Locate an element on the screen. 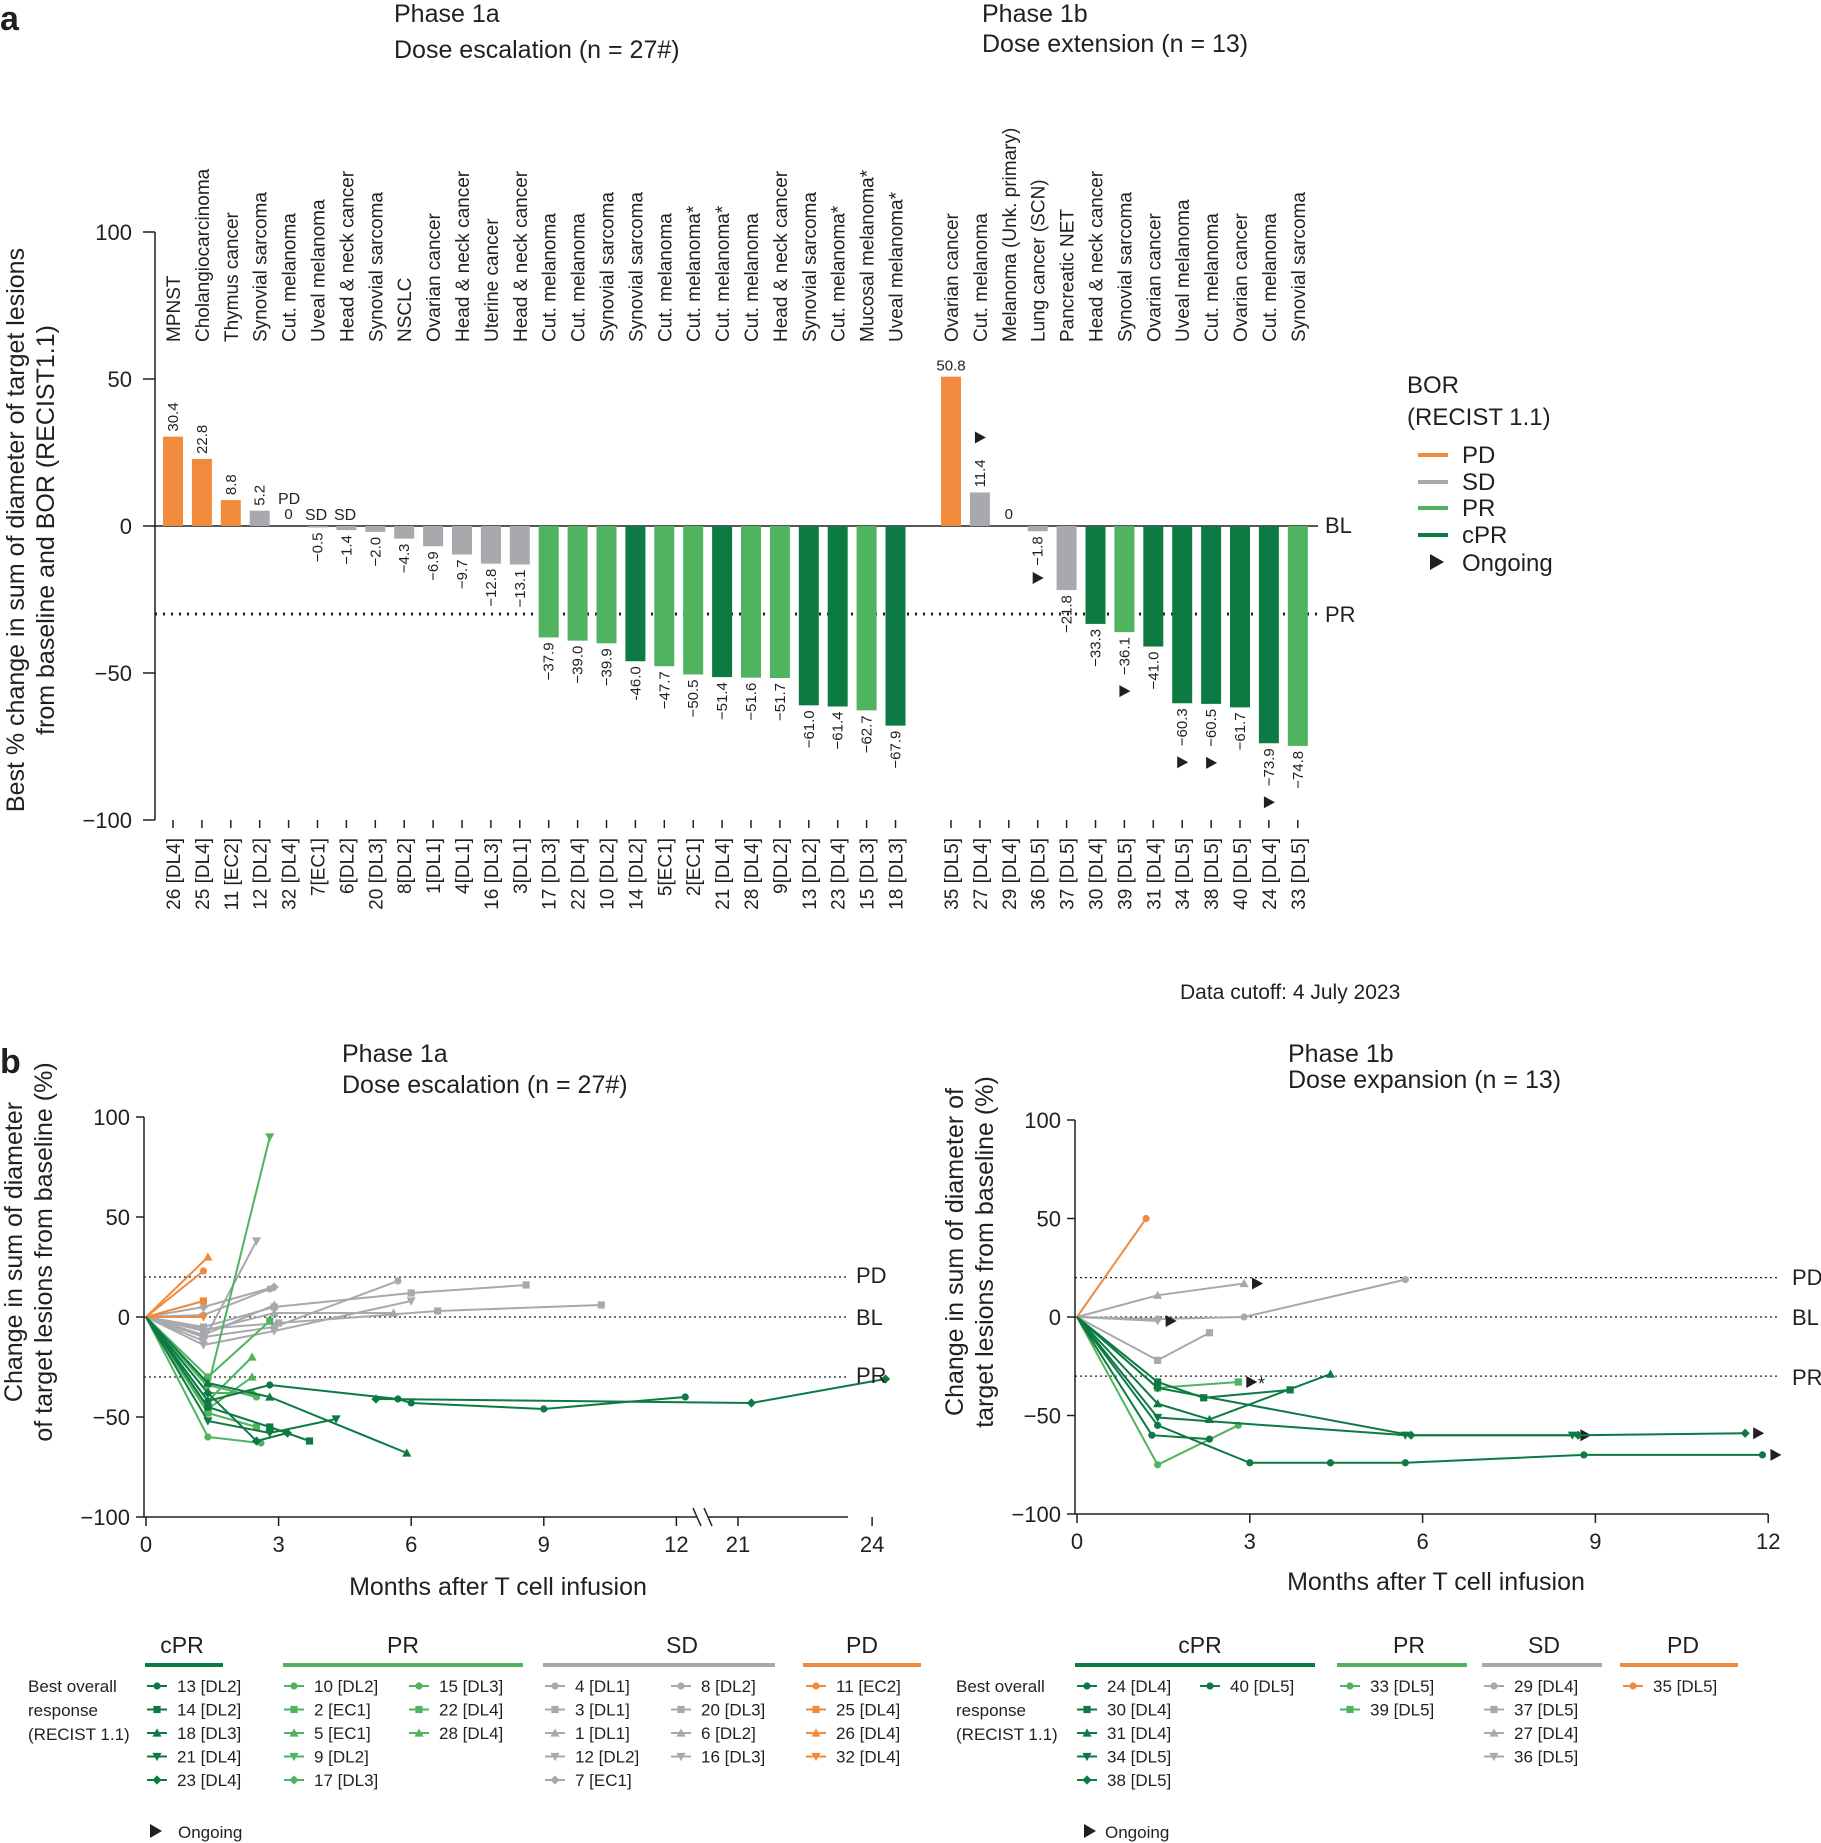  panel-a-ytick-50: 50 is located at coordinates (120, 379).